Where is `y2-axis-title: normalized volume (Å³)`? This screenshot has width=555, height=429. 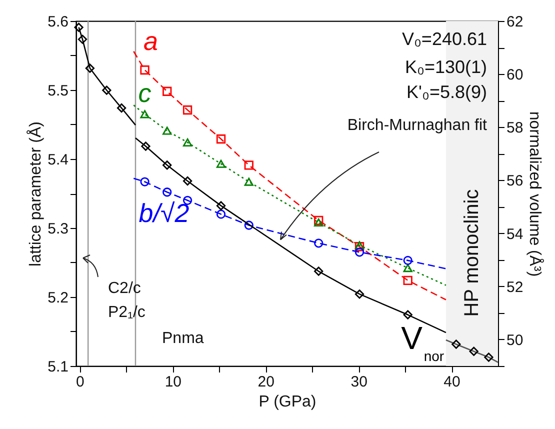 y2-axis-title: normalized volume (Å³) is located at coordinates (535, 194).